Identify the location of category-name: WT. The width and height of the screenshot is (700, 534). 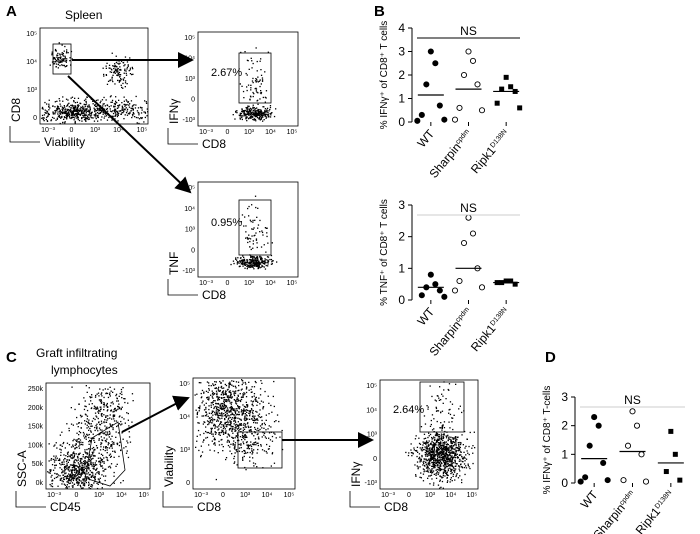
(425, 138).